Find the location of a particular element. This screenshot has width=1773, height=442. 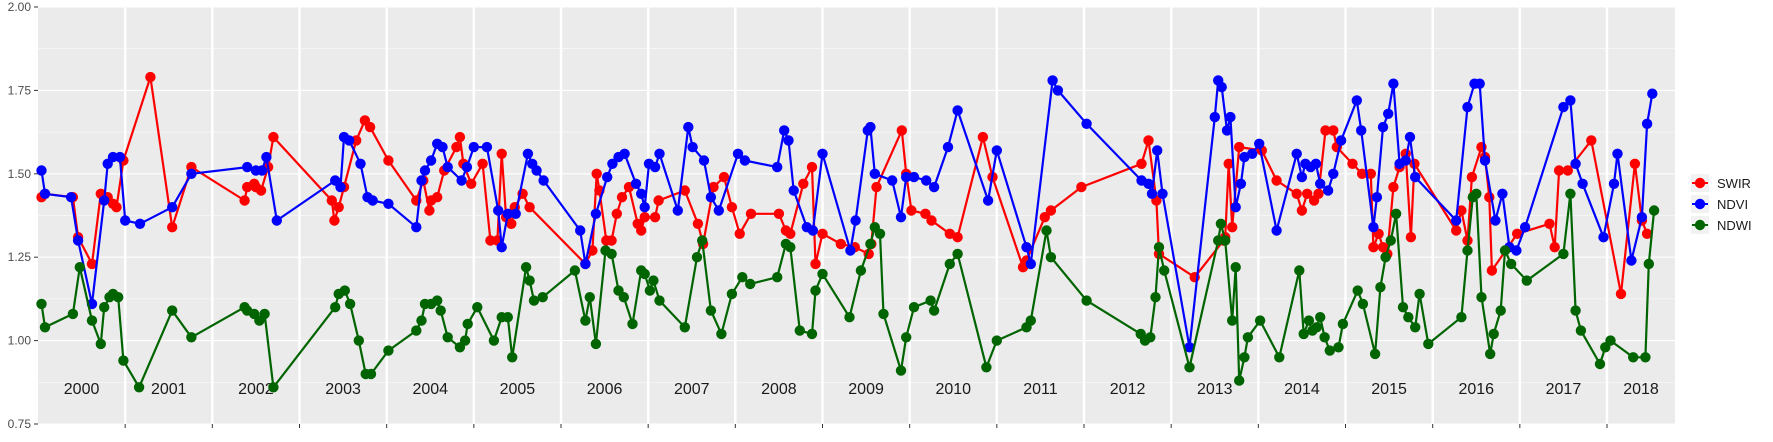

y-tick-label: 2.00 is located at coordinates (20, 7).